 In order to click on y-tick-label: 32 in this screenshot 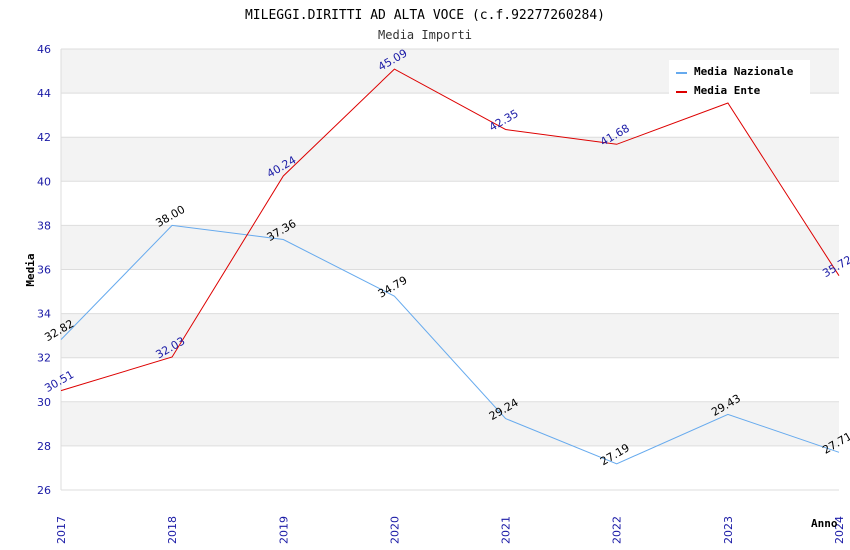, I will do `click(44, 358)`.